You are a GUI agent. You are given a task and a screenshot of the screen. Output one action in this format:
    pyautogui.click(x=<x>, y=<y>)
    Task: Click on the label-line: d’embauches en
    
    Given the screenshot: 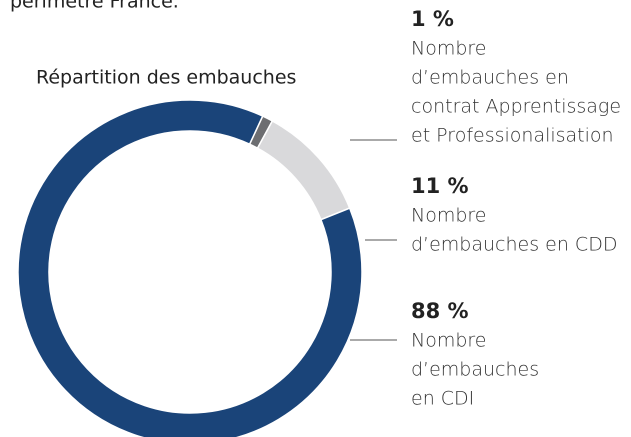 What is the action you would take?
    pyautogui.click(x=490, y=78)
    